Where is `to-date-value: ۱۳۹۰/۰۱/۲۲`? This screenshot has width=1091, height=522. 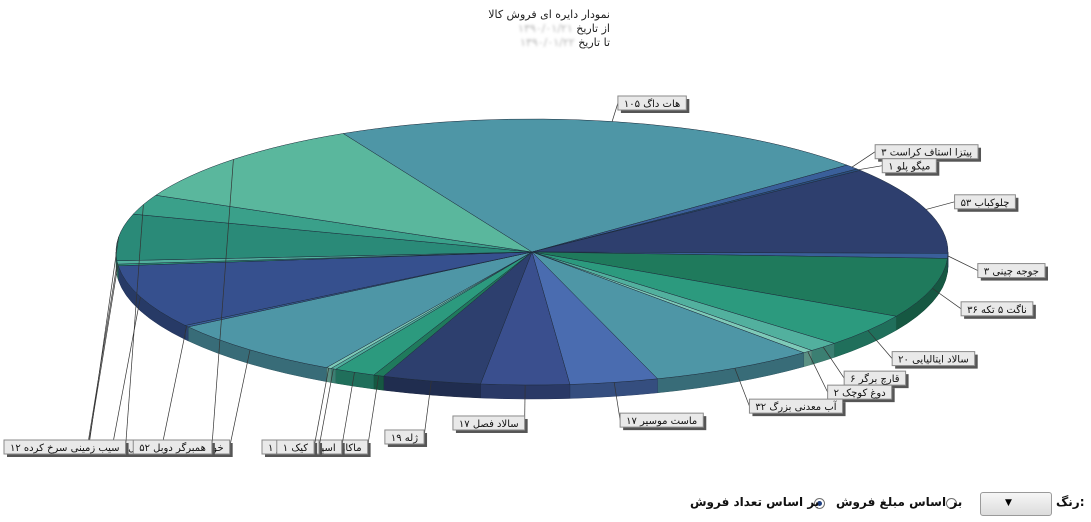
to-date-value: ۱۳۹۰/۰۱/۲۲ is located at coordinates (547, 42).